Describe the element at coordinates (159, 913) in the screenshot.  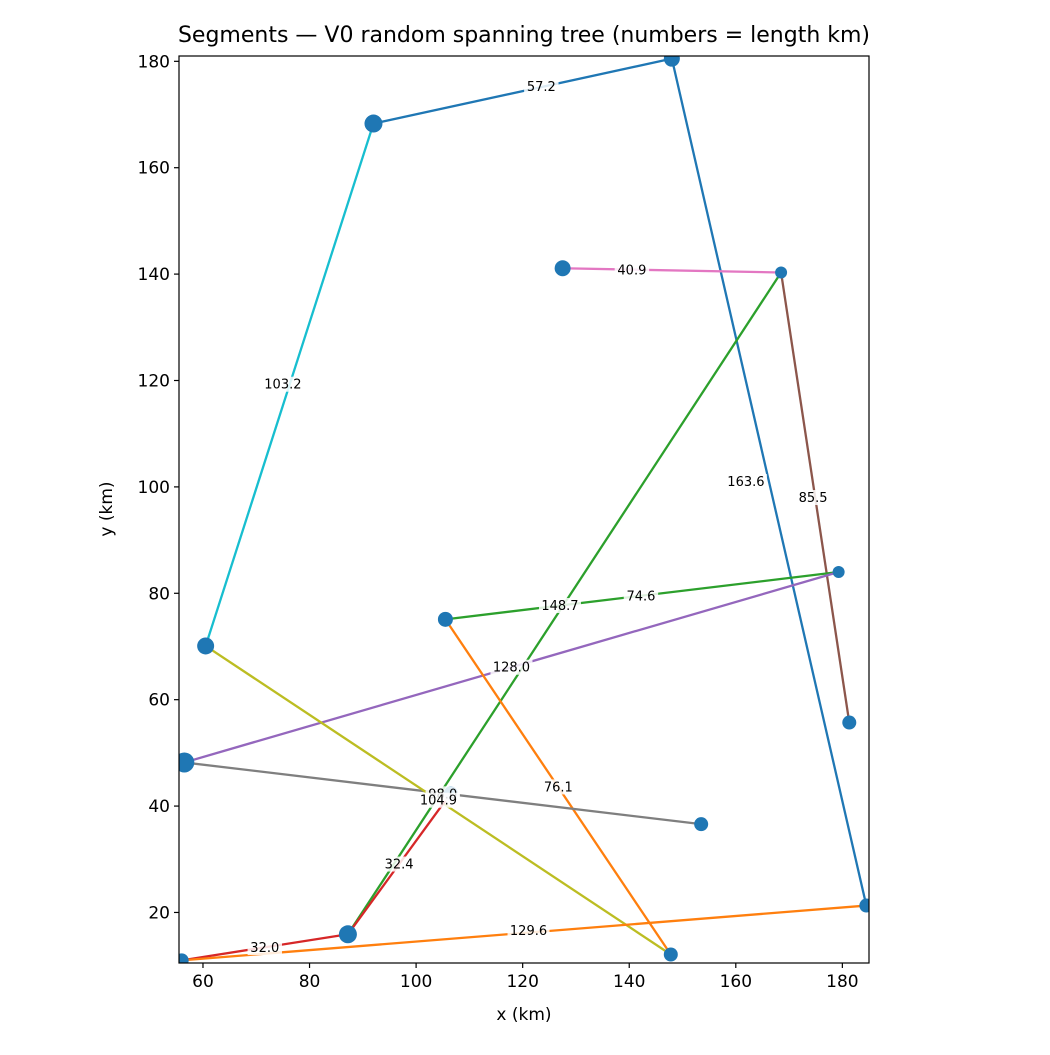
I see `y-tick-label: 20` at that location.